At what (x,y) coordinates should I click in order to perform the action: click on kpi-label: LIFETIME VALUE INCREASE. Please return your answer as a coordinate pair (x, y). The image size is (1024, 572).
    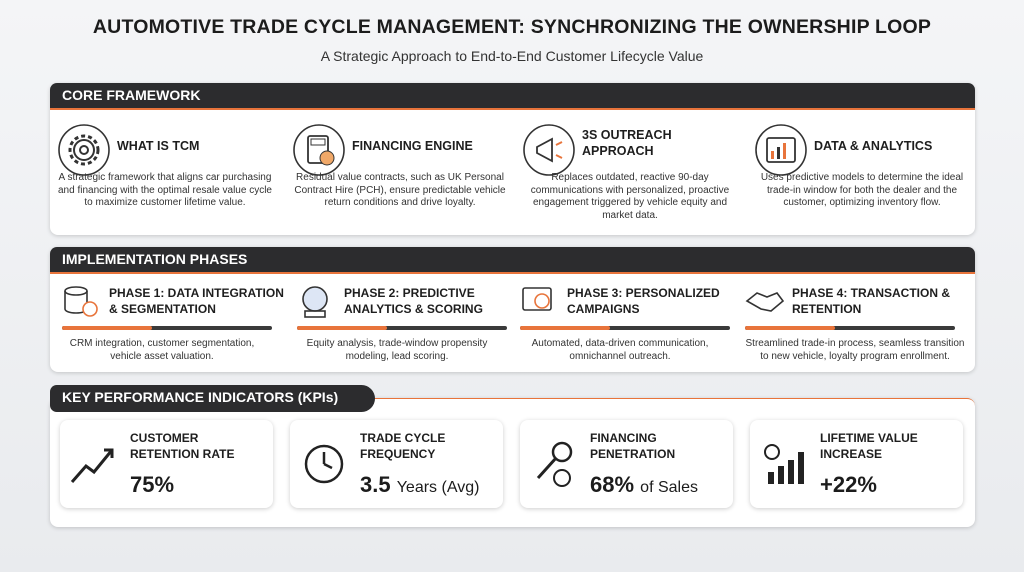
    Looking at the image, I should click on (869, 446).